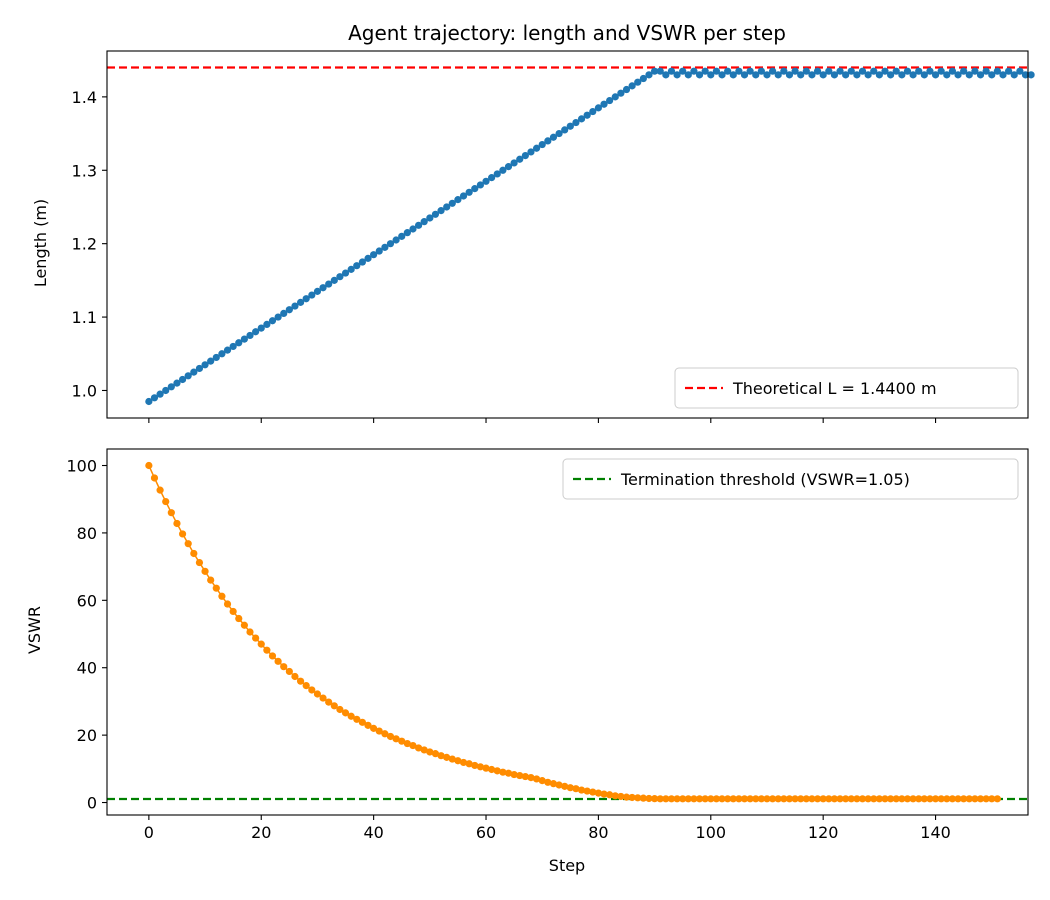 Image resolution: width=1050 pixels, height=900 pixels. I want to click on length-legend: Theoretical L = 1.4400 m, so click(846, 388).